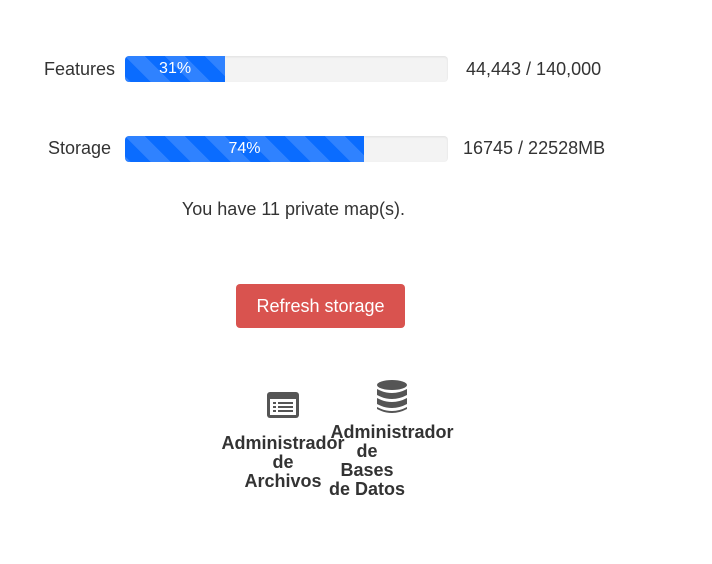 The width and height of the screenshot is (712, 564). I want to click on storage-label: Storage, so click(79, 148).